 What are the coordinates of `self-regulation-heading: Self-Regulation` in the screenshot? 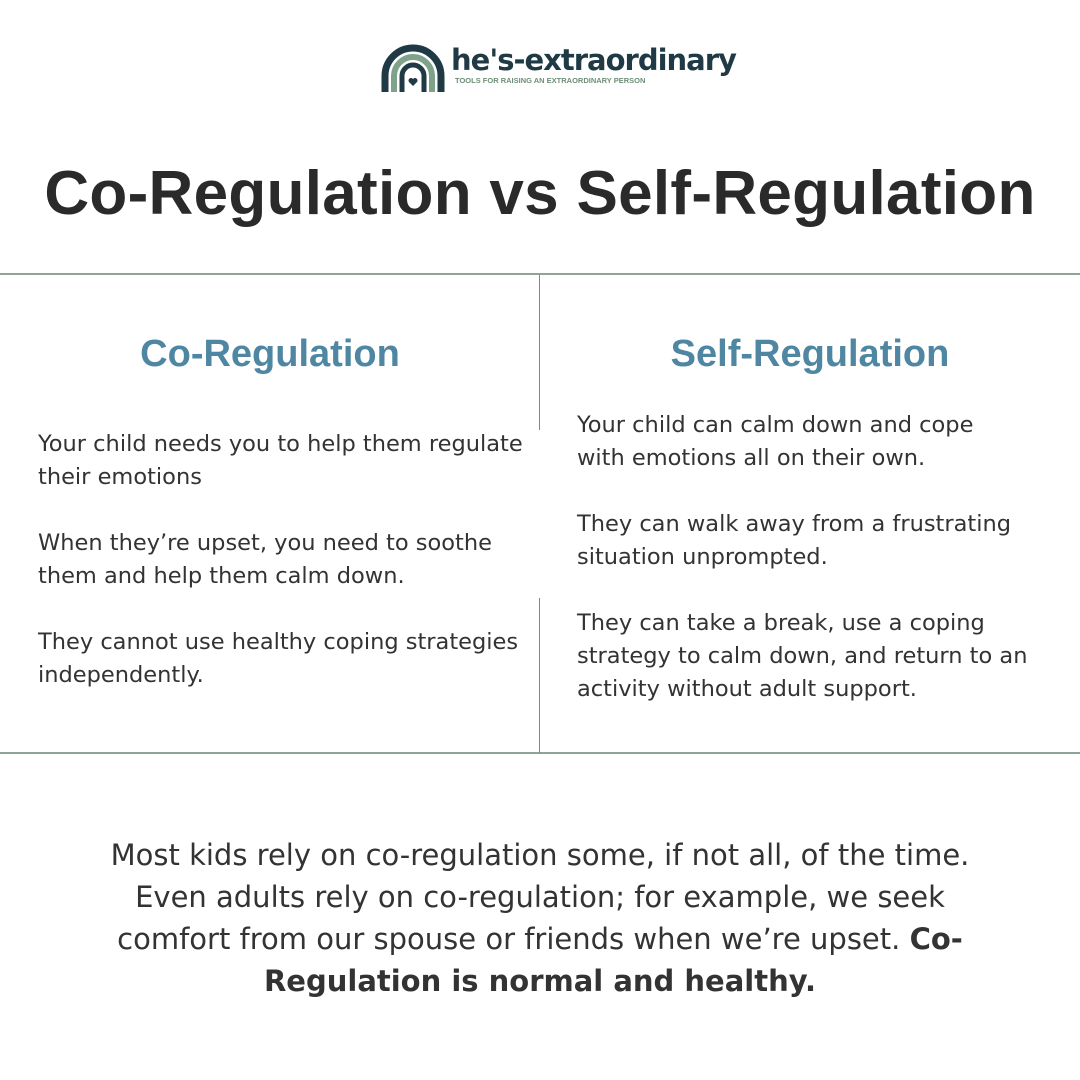 It's located at (810, 354).